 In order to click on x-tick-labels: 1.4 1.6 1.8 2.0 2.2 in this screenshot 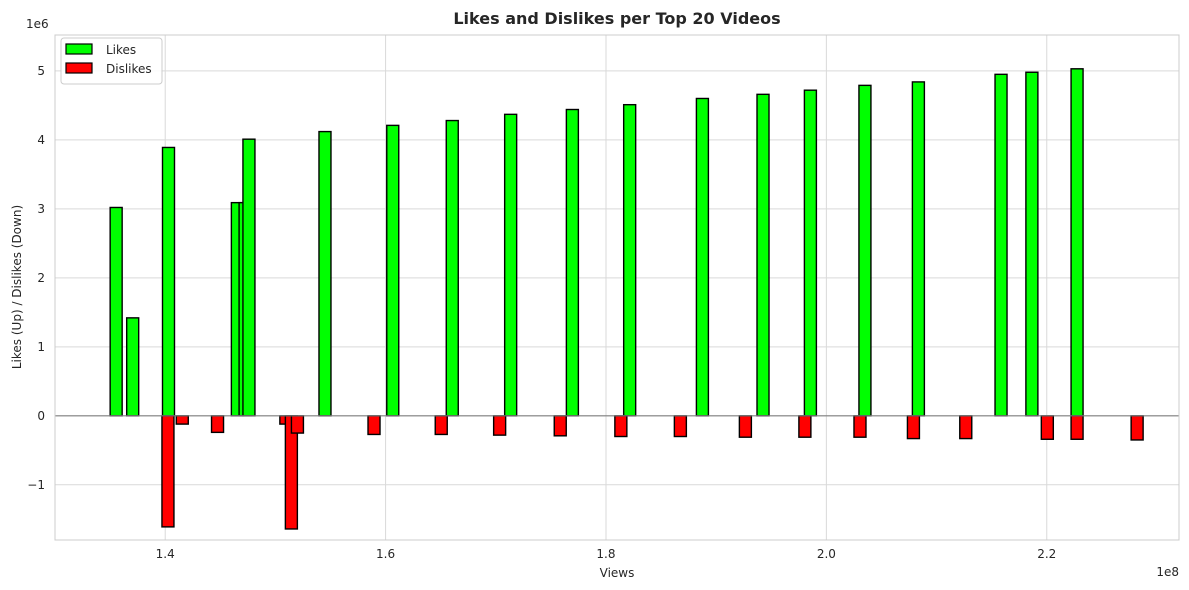, I will do `click(606, 554)`.